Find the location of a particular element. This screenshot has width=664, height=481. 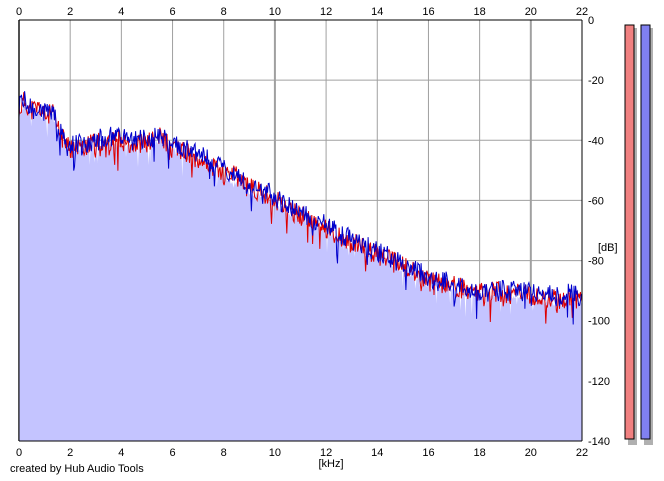

x-top-tick-label: 12 is located at coordinates (326, 12).